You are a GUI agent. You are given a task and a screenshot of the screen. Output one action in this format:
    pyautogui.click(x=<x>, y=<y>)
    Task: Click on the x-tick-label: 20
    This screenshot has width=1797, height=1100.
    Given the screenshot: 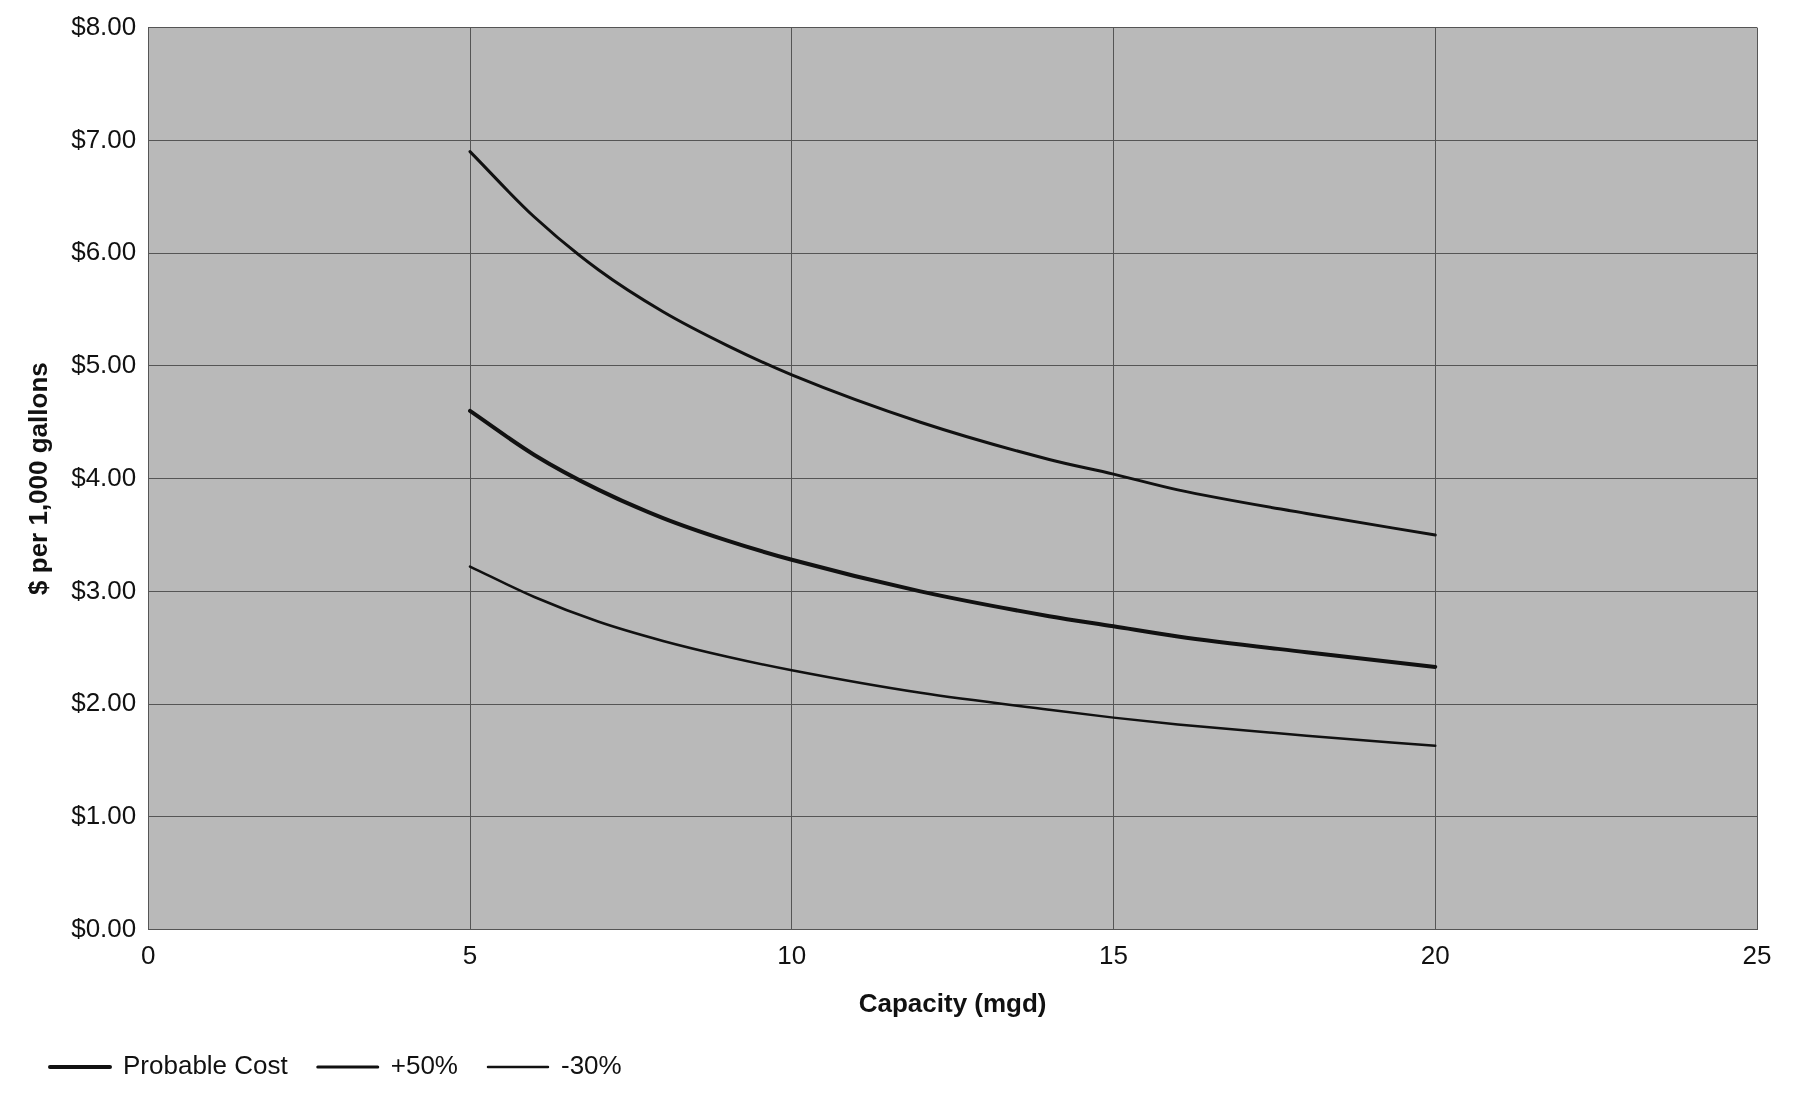 What is the action you would take?
    pyautogui.click(x=1435, y=955)
    